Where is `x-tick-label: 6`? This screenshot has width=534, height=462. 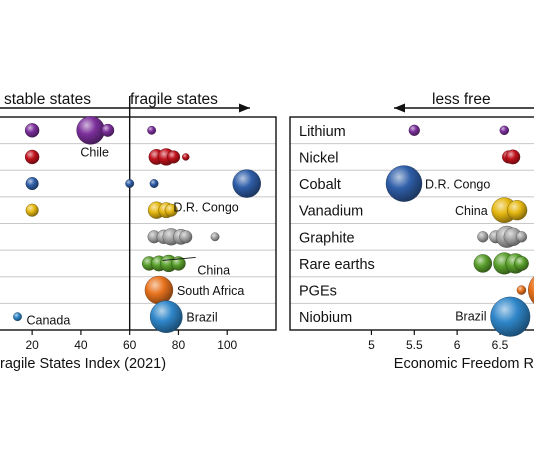 x-tick-label: 6 is located at coordinates (457, 345).